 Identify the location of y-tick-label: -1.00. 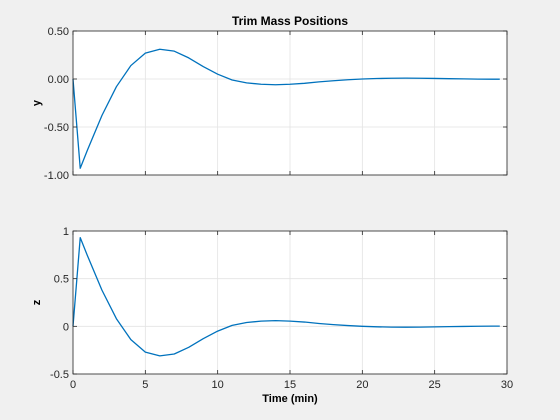
(56, 176).